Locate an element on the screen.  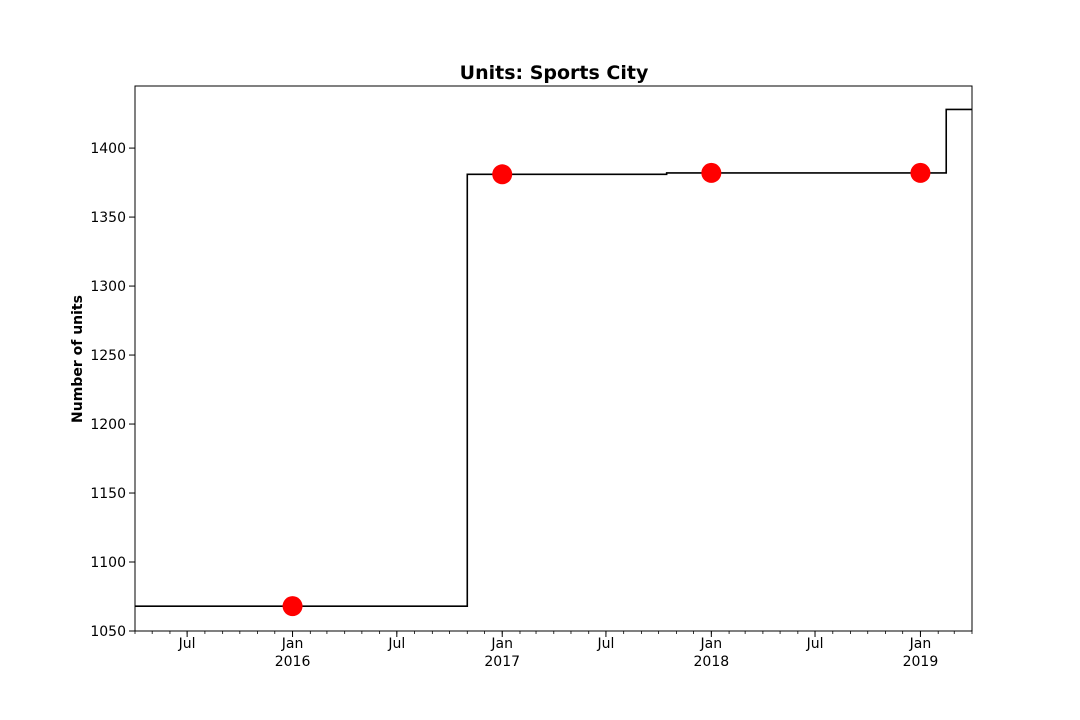
y-tick-label: 1400 is located at coordinates (108, 149).